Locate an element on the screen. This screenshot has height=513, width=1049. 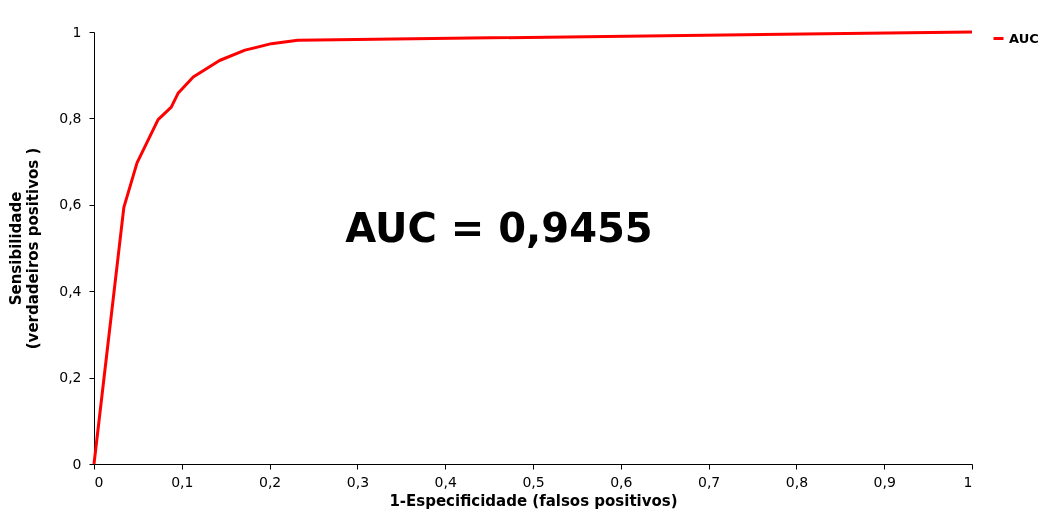
x-tick-label: 0,7 is located at coordinates (709, 481).